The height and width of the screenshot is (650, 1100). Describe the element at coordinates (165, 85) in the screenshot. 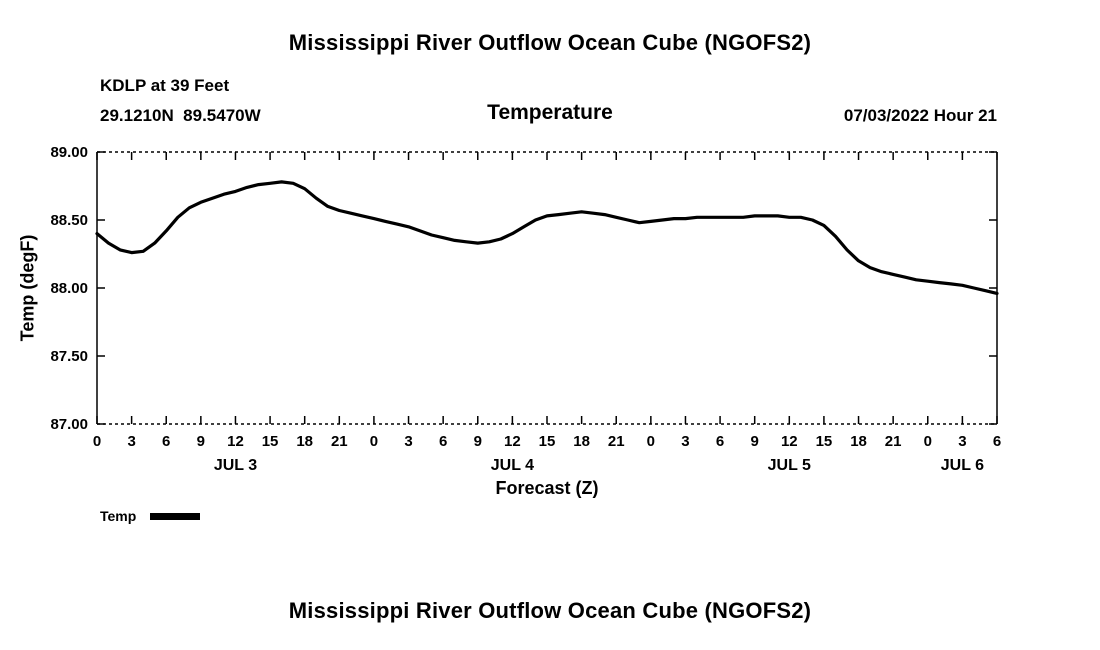

I see `station-label: KDLP at 39 Feet` at that location.